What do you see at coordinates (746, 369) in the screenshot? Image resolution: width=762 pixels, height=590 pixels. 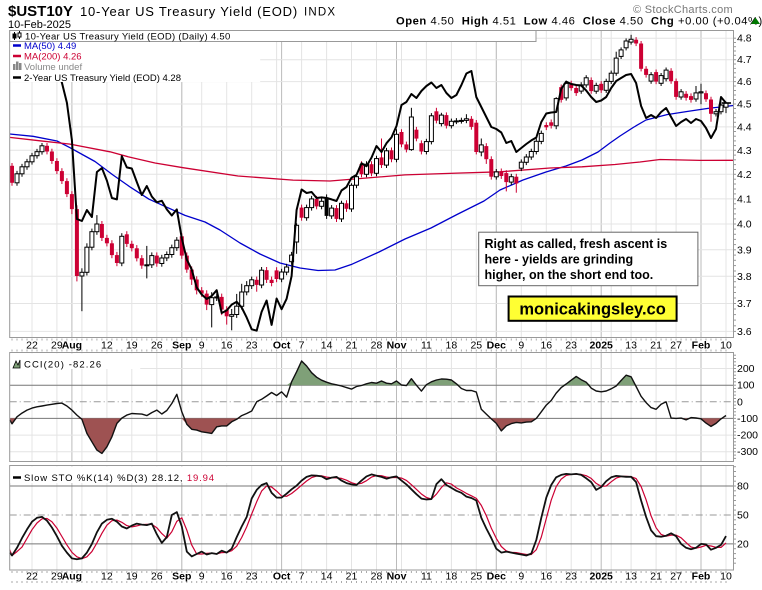 I see `svg-text: 200` at bounding box center [746, 369].